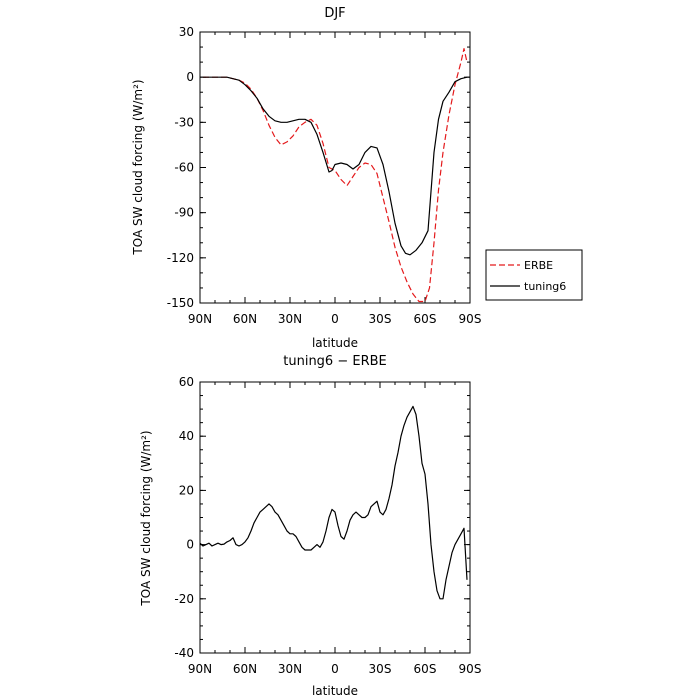 Image resolution: width=700 pixels, height=700 pixels. I want to click on bottom-y-tick-label: -20, so click(184, 599).